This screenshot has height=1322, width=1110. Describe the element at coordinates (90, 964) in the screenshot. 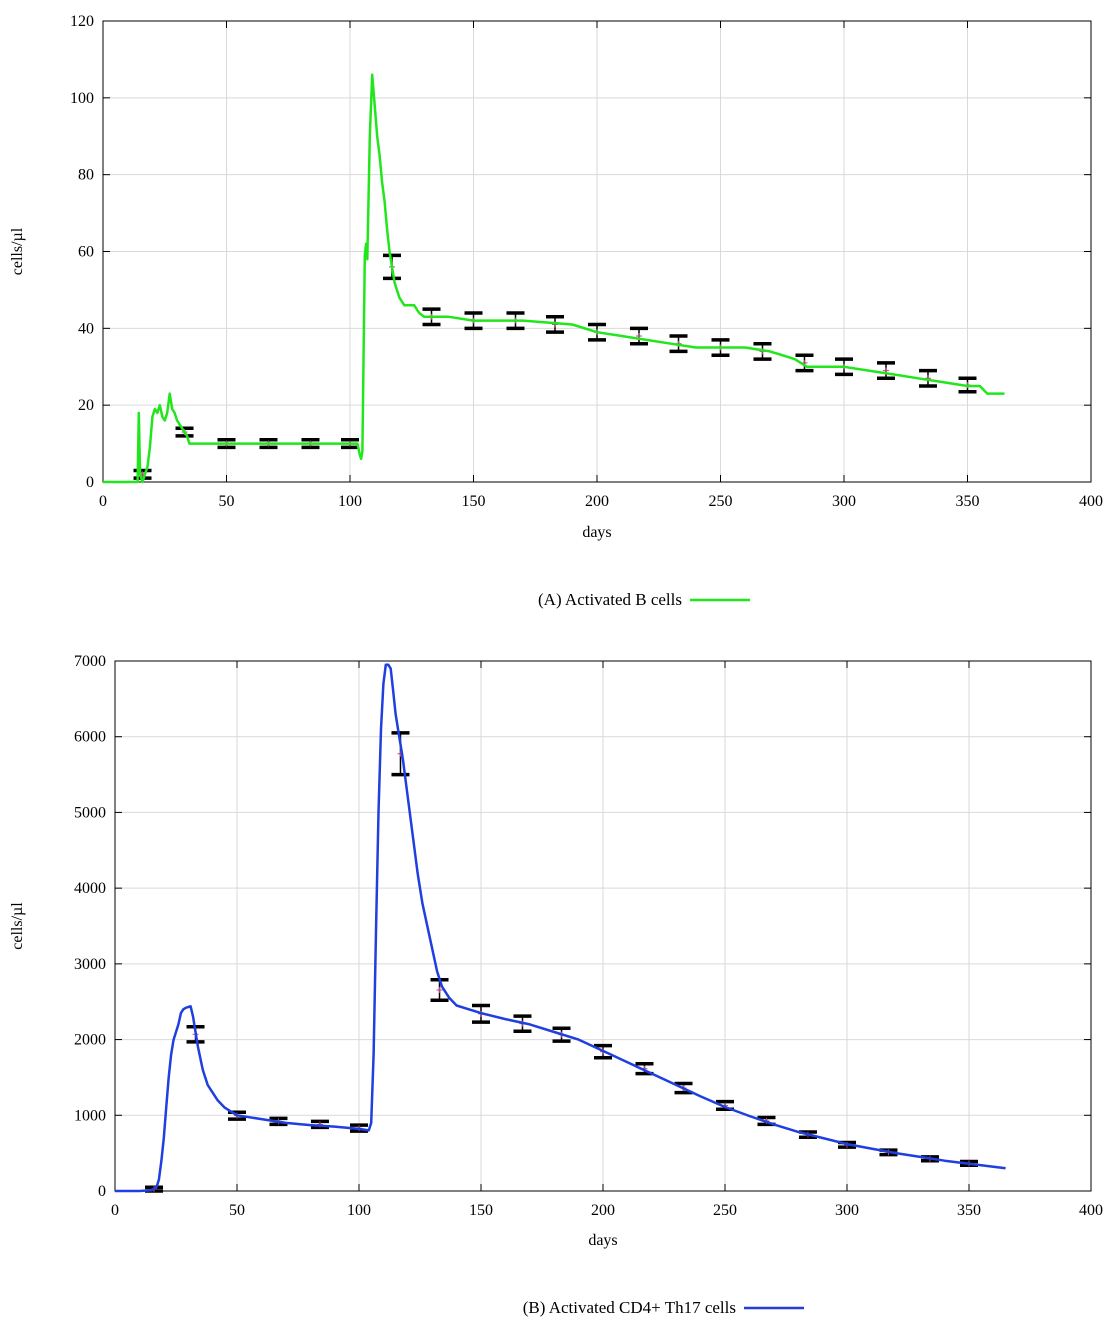

I see `y-tick-label: 3000` at that location.